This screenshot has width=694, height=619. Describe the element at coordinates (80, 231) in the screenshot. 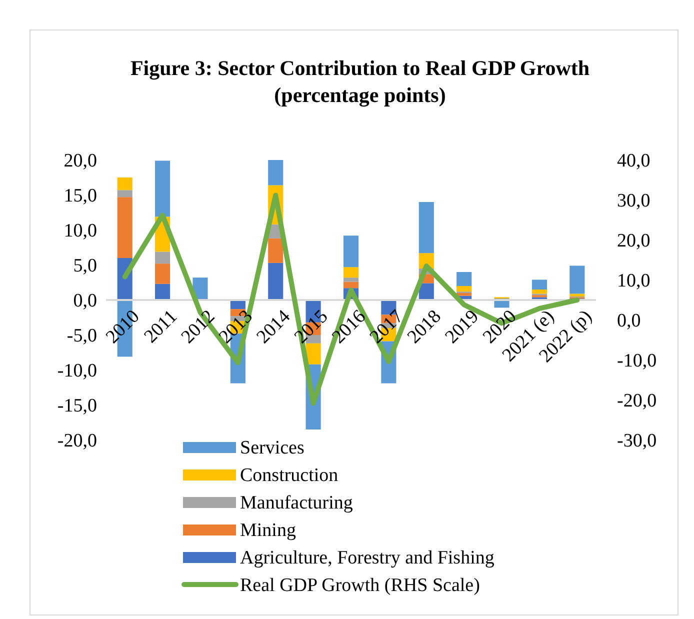

I see `y-tick-label: 10,0` at that location.